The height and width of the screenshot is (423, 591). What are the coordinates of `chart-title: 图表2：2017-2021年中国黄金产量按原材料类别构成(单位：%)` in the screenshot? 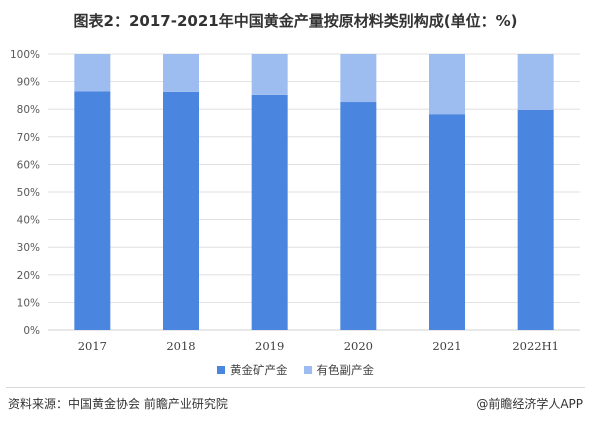 It's located at (295, 21).